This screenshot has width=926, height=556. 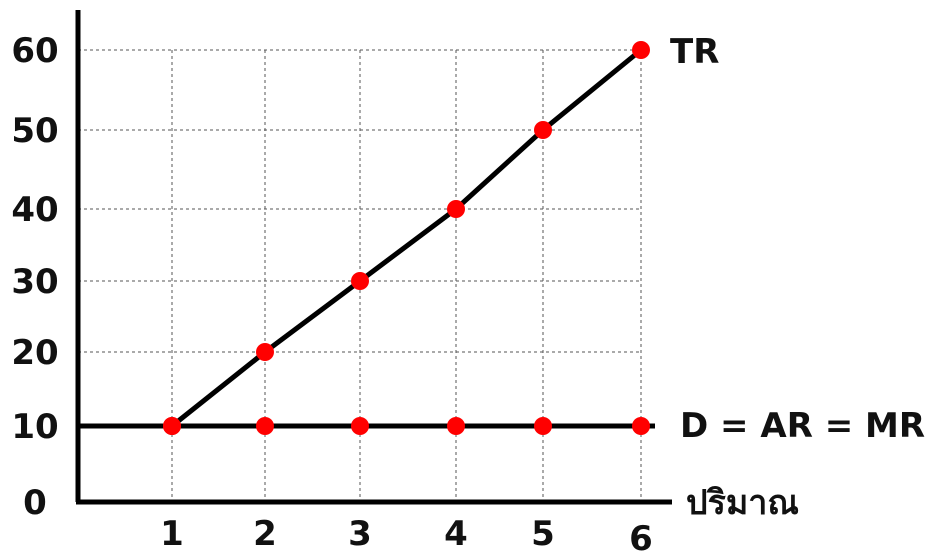 I want to click on series-label-tr: TR, so click(x=694, y=52).